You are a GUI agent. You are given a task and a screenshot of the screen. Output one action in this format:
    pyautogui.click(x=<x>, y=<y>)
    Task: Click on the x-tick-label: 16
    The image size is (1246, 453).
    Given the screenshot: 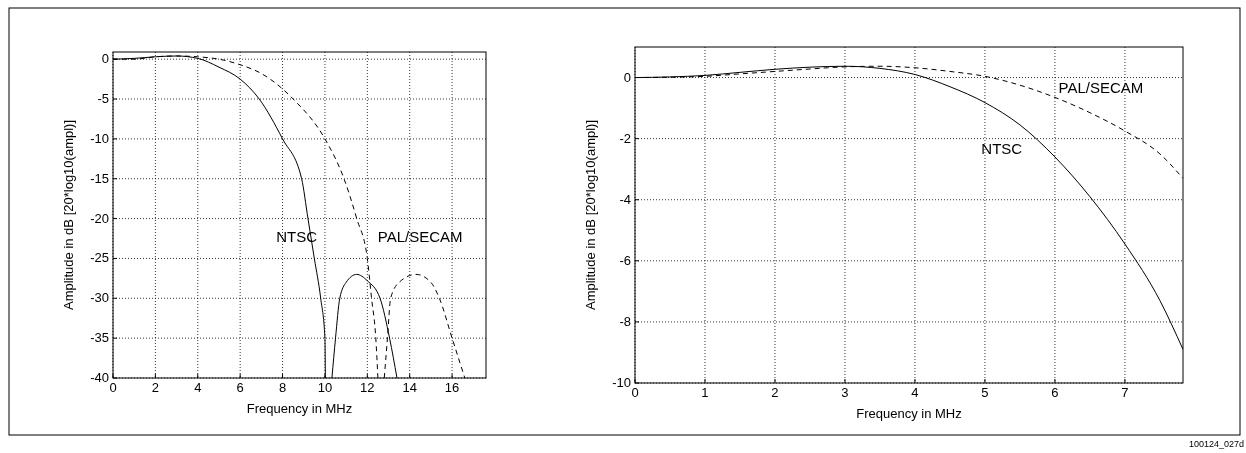 What is the action you would take?
    pyautogui.click(x=452, y=387)
    